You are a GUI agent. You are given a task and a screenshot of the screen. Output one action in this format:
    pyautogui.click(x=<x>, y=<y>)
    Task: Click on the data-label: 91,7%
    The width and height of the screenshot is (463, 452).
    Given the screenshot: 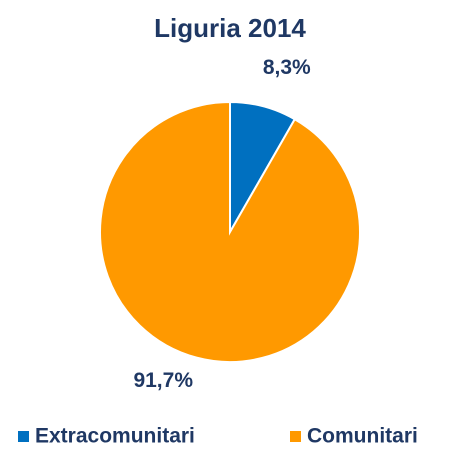 What is the action you would take?
    pyautogui.click(x=163, y=380)
    